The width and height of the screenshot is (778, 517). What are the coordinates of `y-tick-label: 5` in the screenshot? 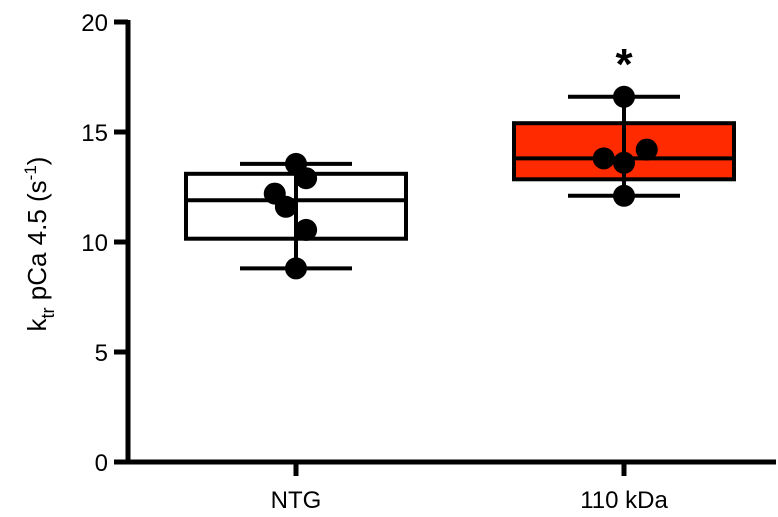 It's located at (101, 353).